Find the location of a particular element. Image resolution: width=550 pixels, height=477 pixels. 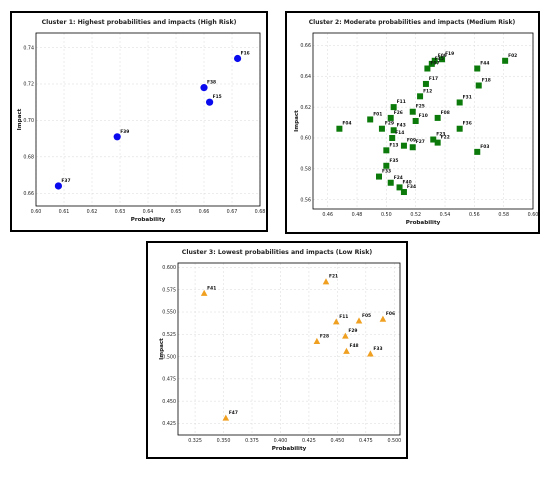

point-label: F06 is located at coordinates (390, 314).